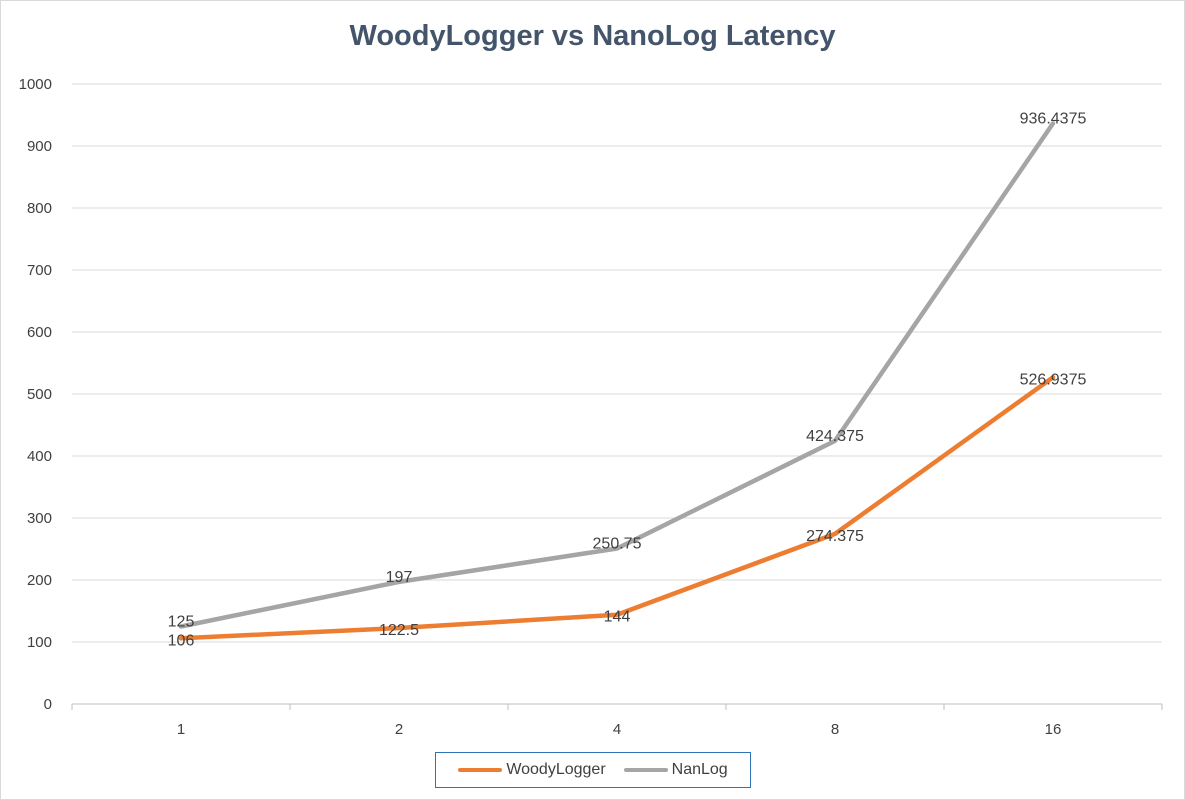 This screenshot has width=1185, height=800. I want to click on x-tick-label: 1, so click(181, 729).